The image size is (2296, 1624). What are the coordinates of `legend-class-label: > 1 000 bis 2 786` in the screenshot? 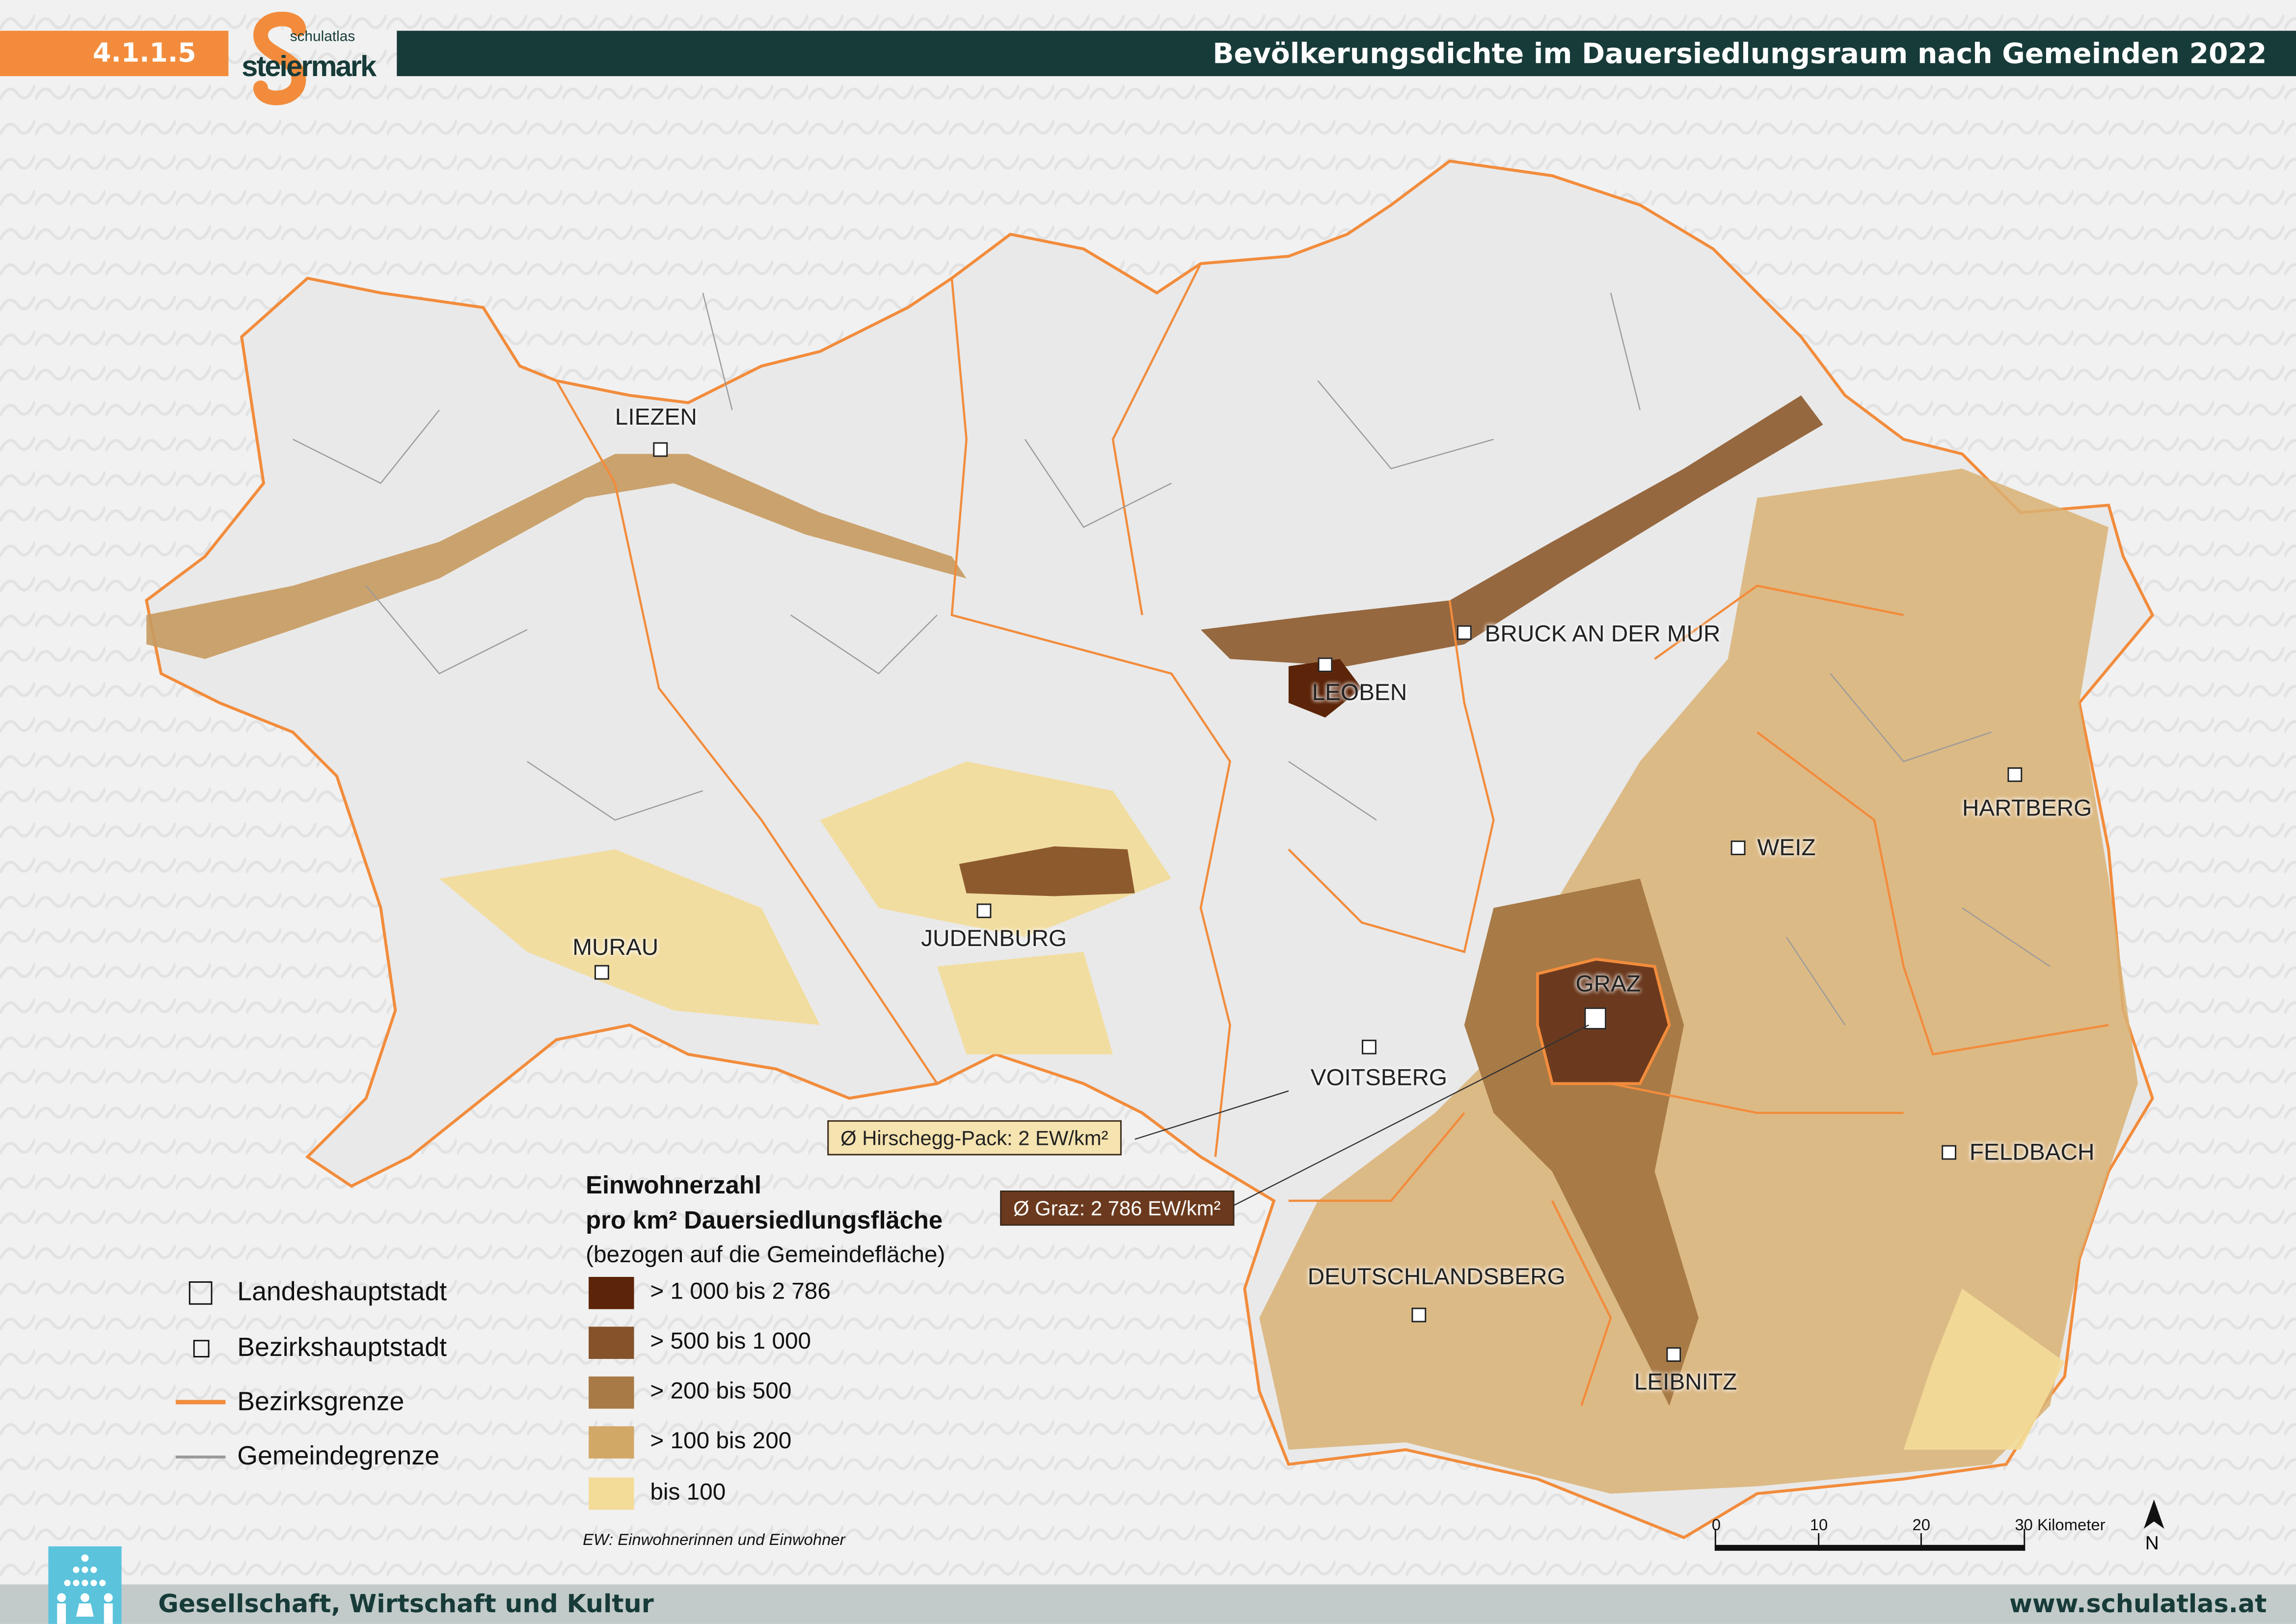 It's located at (740, 1292).